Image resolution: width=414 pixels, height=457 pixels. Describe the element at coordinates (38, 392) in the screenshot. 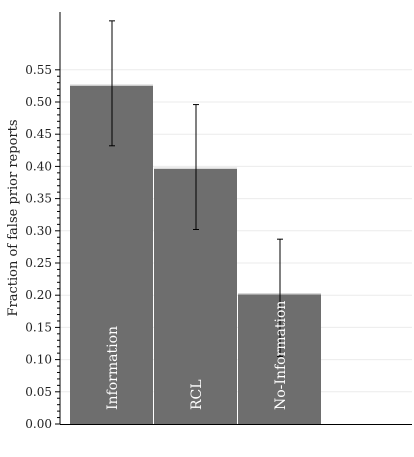

I see `y-tick-label: 0.05` at that location.